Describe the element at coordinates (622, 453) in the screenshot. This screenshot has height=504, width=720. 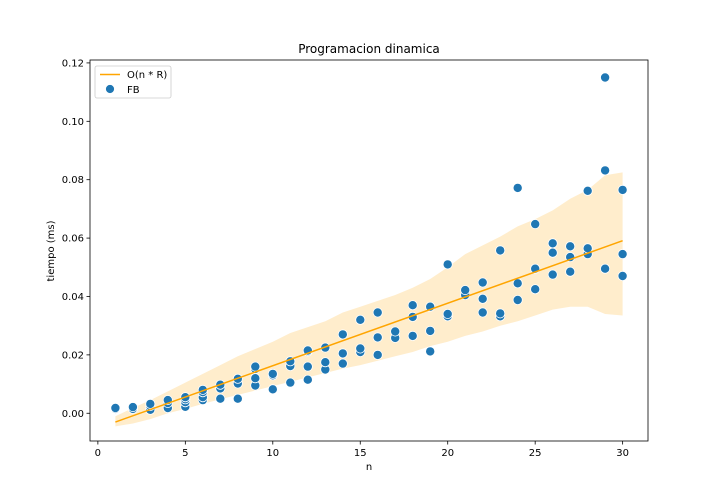
I see `x-tick-label: 30` at that location.